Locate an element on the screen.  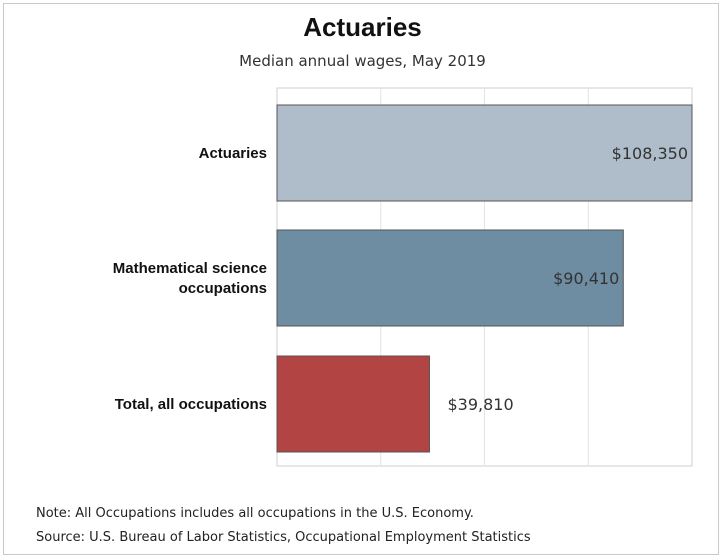
bar-value-label: $108,350 is located at coordinates (650, 153).